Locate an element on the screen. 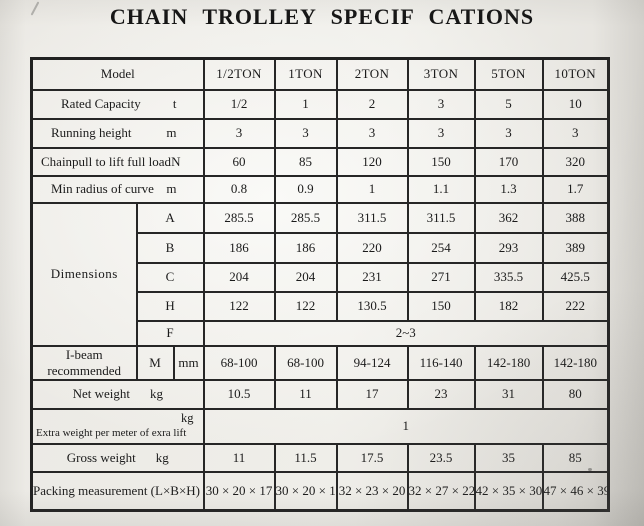 This screenshot has width=644, height=526. row-label: Running height is located at coordinates (91, 132).